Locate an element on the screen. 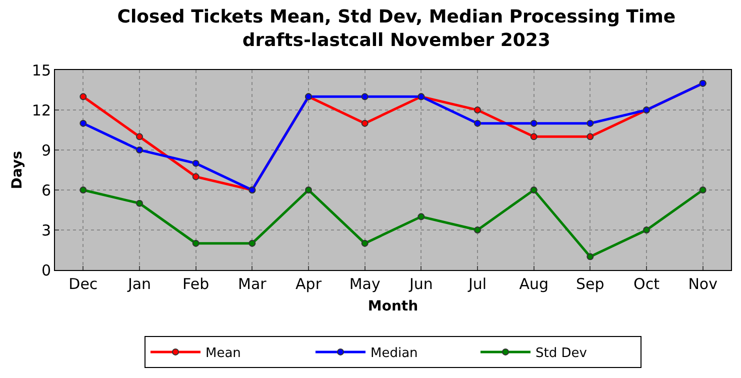 The height and width of the screenshot is (378, 741). legend-label: Mean is located at coordinates (223, 354).